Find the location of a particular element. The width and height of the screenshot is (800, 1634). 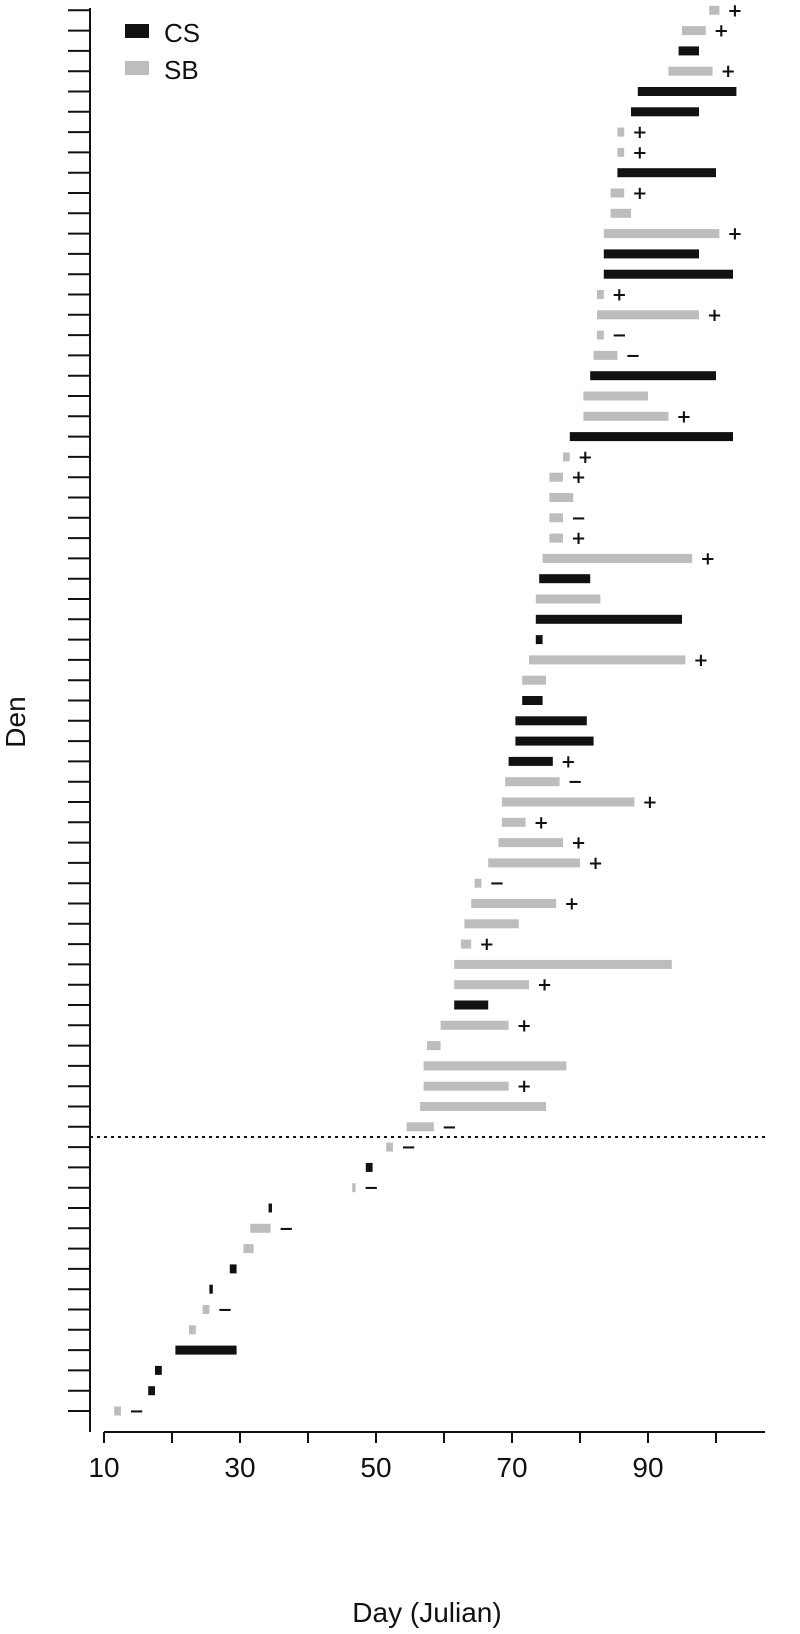

x-tick-label: 10 is located at coordinates (103, 1467).